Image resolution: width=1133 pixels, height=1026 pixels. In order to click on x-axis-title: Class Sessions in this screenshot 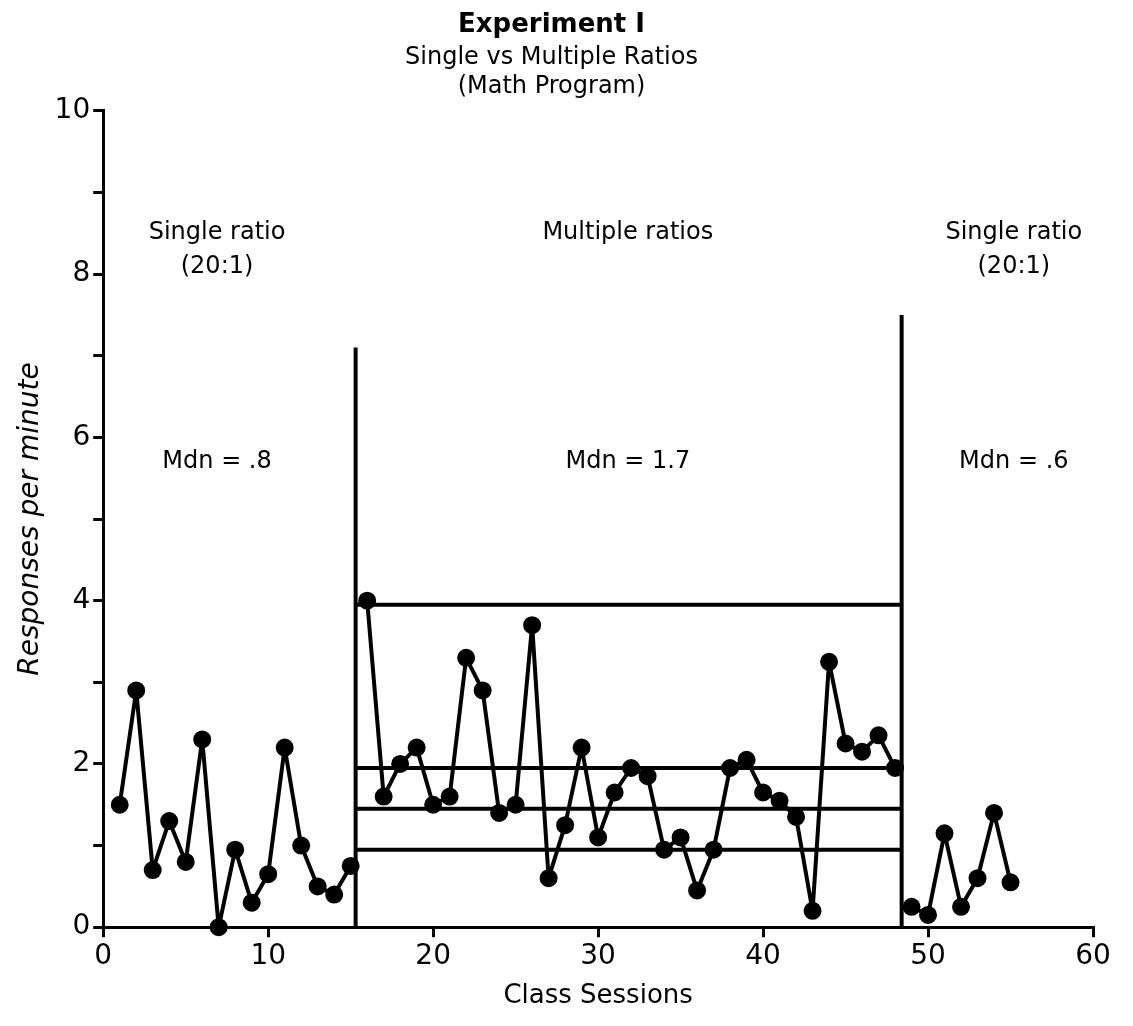, I will do `click(598, 994)`.